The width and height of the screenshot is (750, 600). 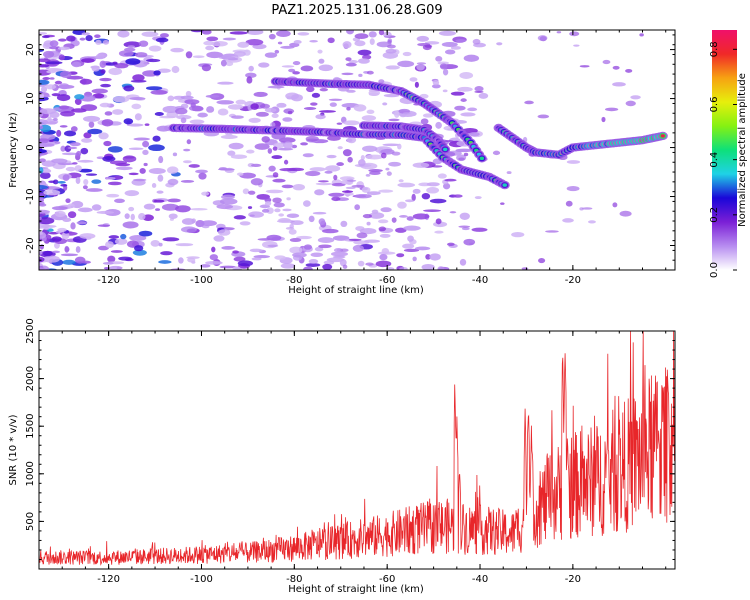 What do you see at coordinates (108, 579) in the screenshot?
I see `snr-x-tick-label: -120` at bounding box center [108, 579].